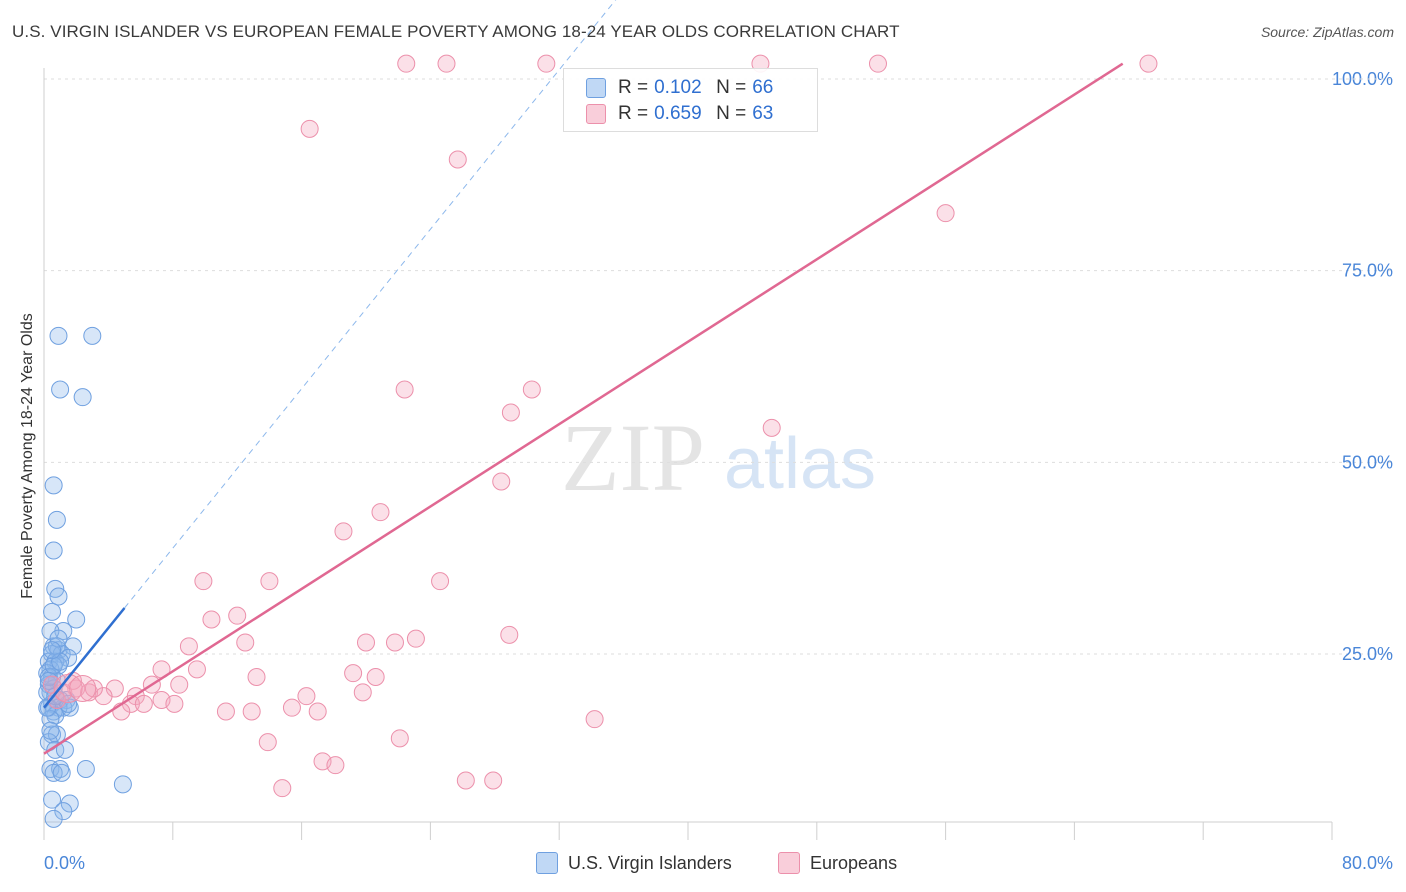  What do you see at coordinates (1367, 462) in the screenshot?
I see `y-tick-label: 50.0%` at bounding box center [1367, 462].